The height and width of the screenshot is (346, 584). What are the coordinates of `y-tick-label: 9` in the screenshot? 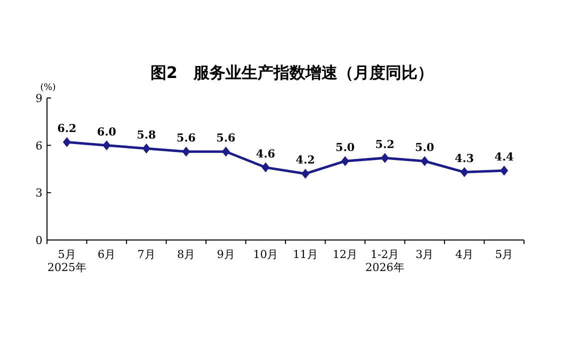 It's located at (39, 98).